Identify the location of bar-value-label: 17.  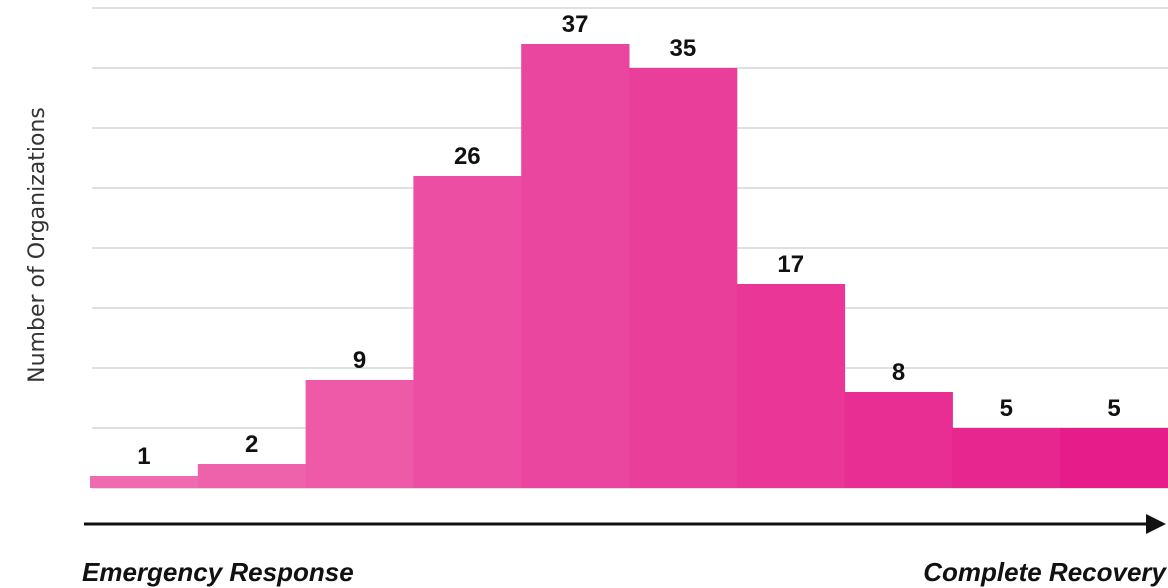
(790, 264).